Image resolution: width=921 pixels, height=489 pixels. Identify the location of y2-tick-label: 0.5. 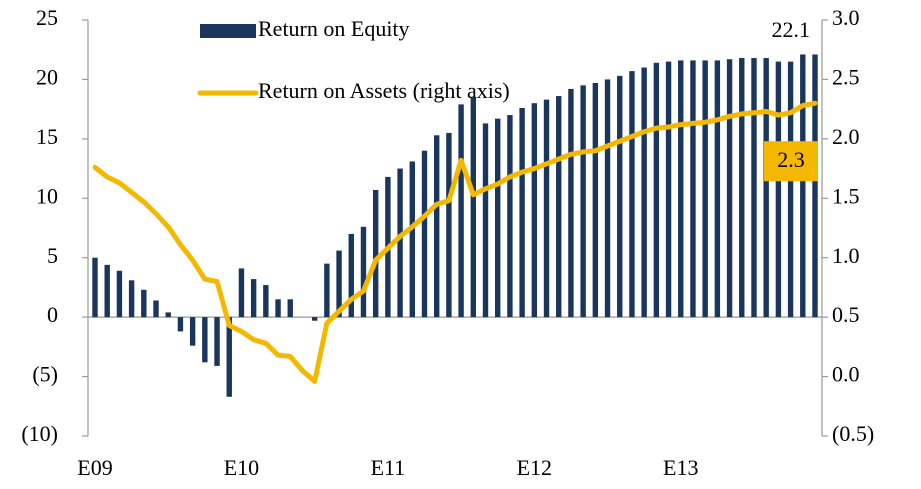
(846, 314).